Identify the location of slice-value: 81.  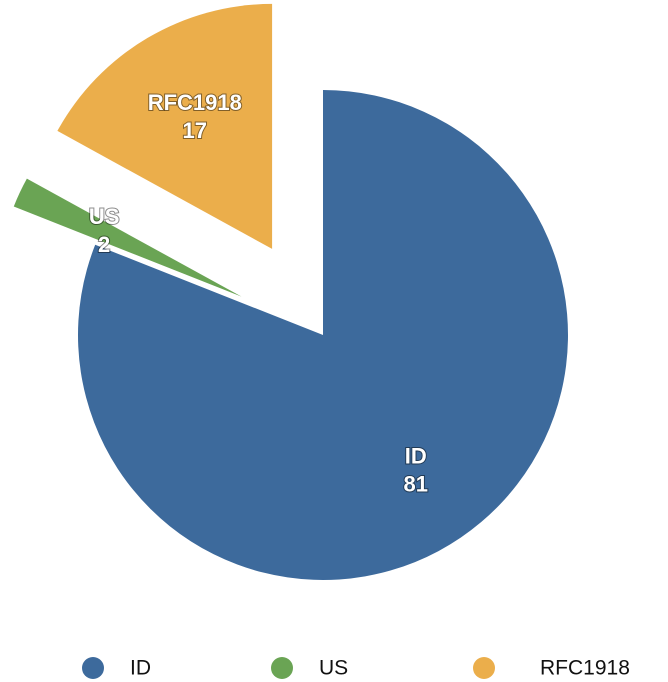
(416, 483).